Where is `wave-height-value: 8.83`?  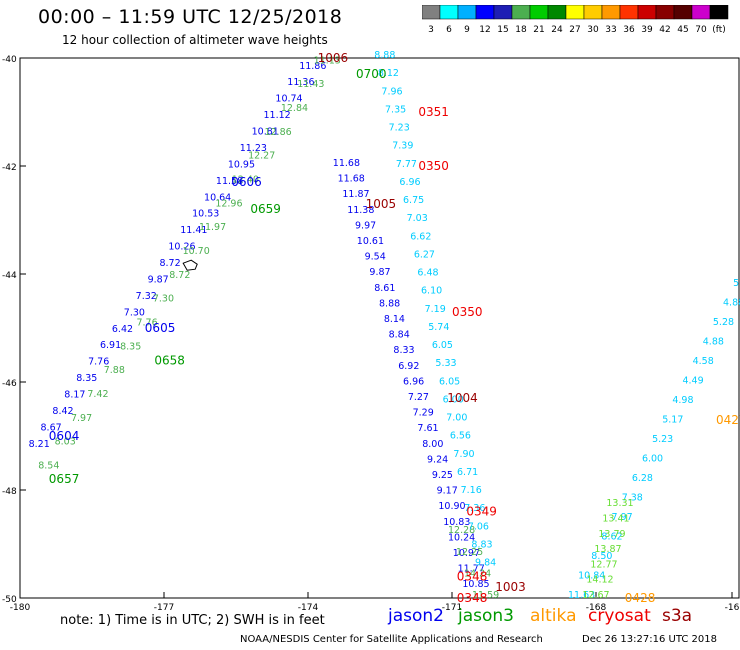
wave-height-value: 8.83 is located at coordinates (481, 544).